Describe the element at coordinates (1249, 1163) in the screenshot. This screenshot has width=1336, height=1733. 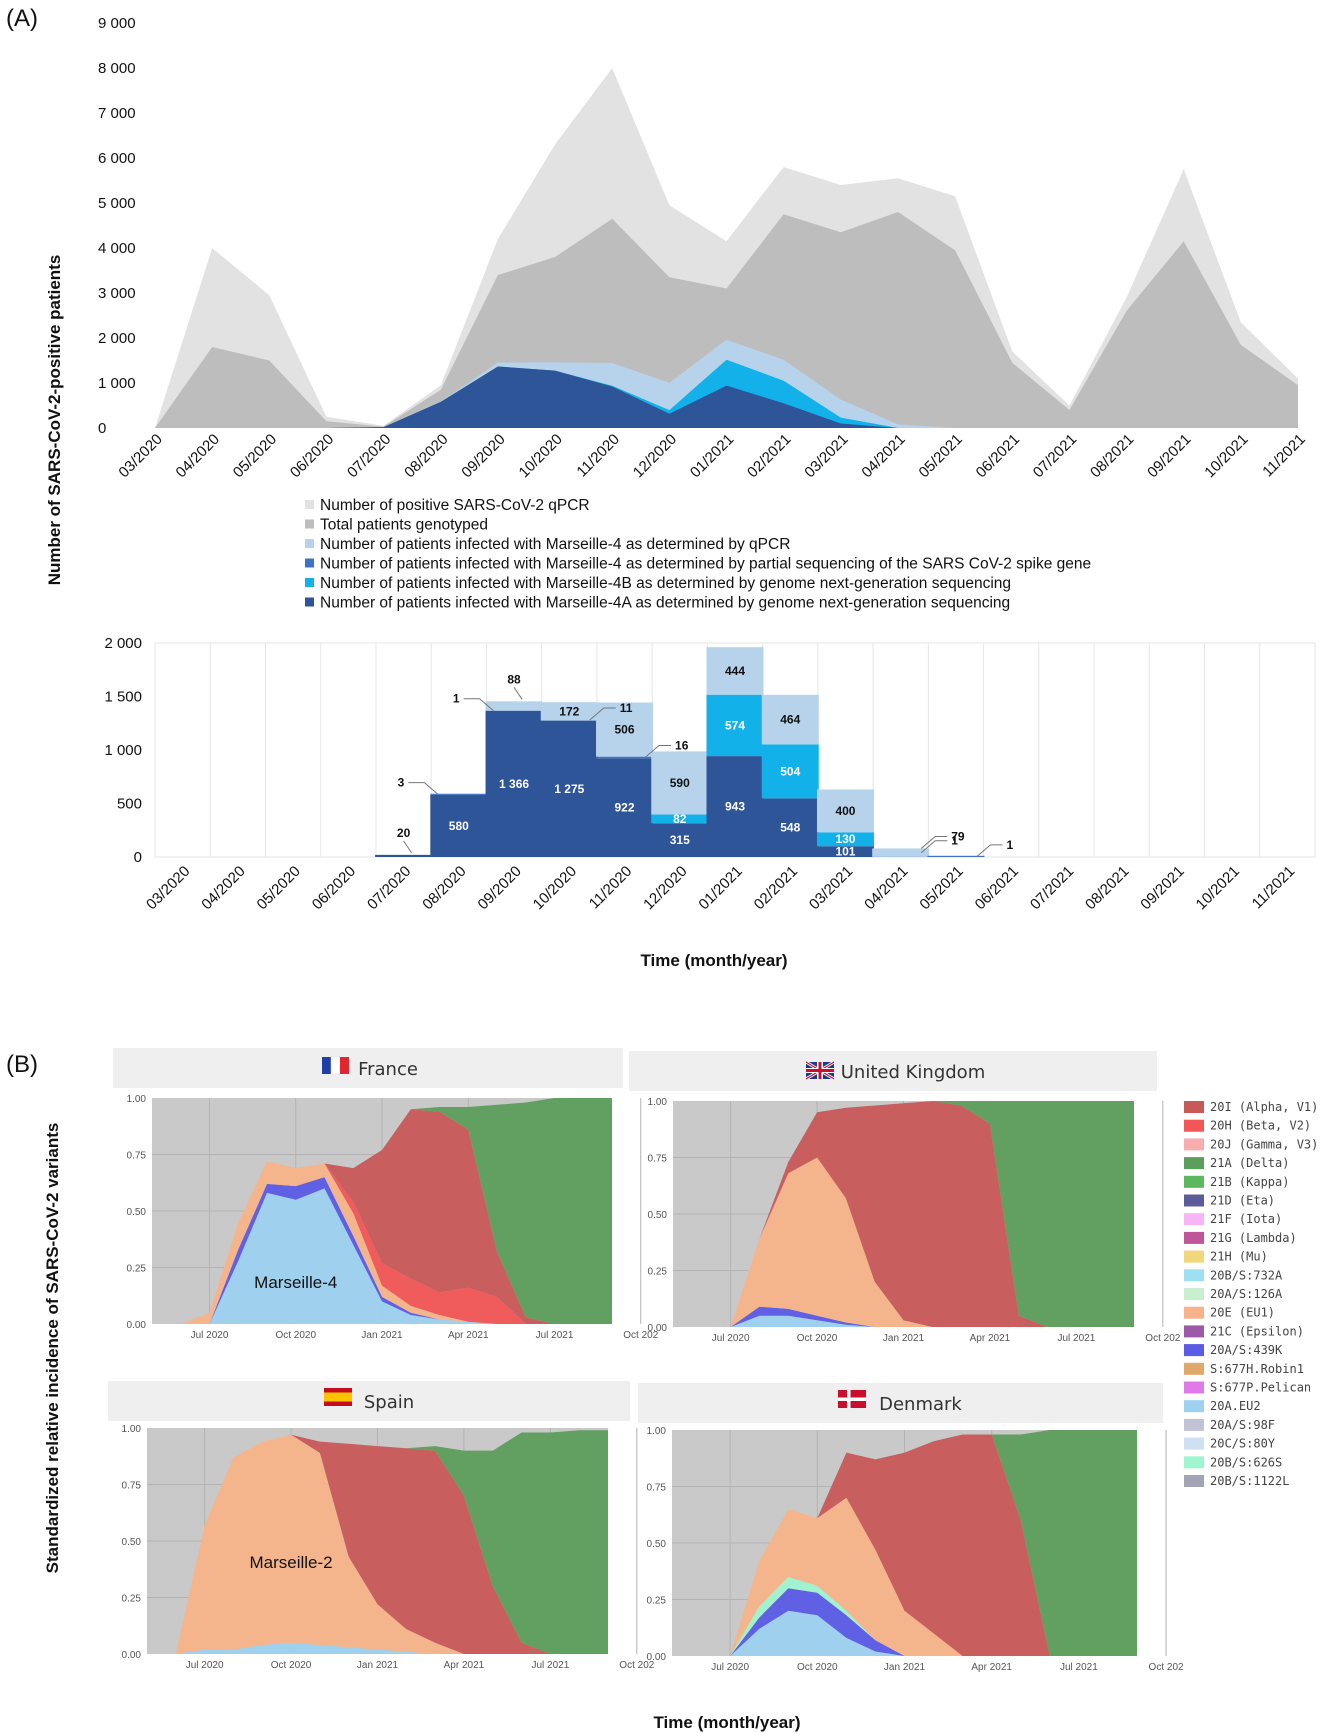
I see `legend-b-label: 21A (Delta)` at that location.